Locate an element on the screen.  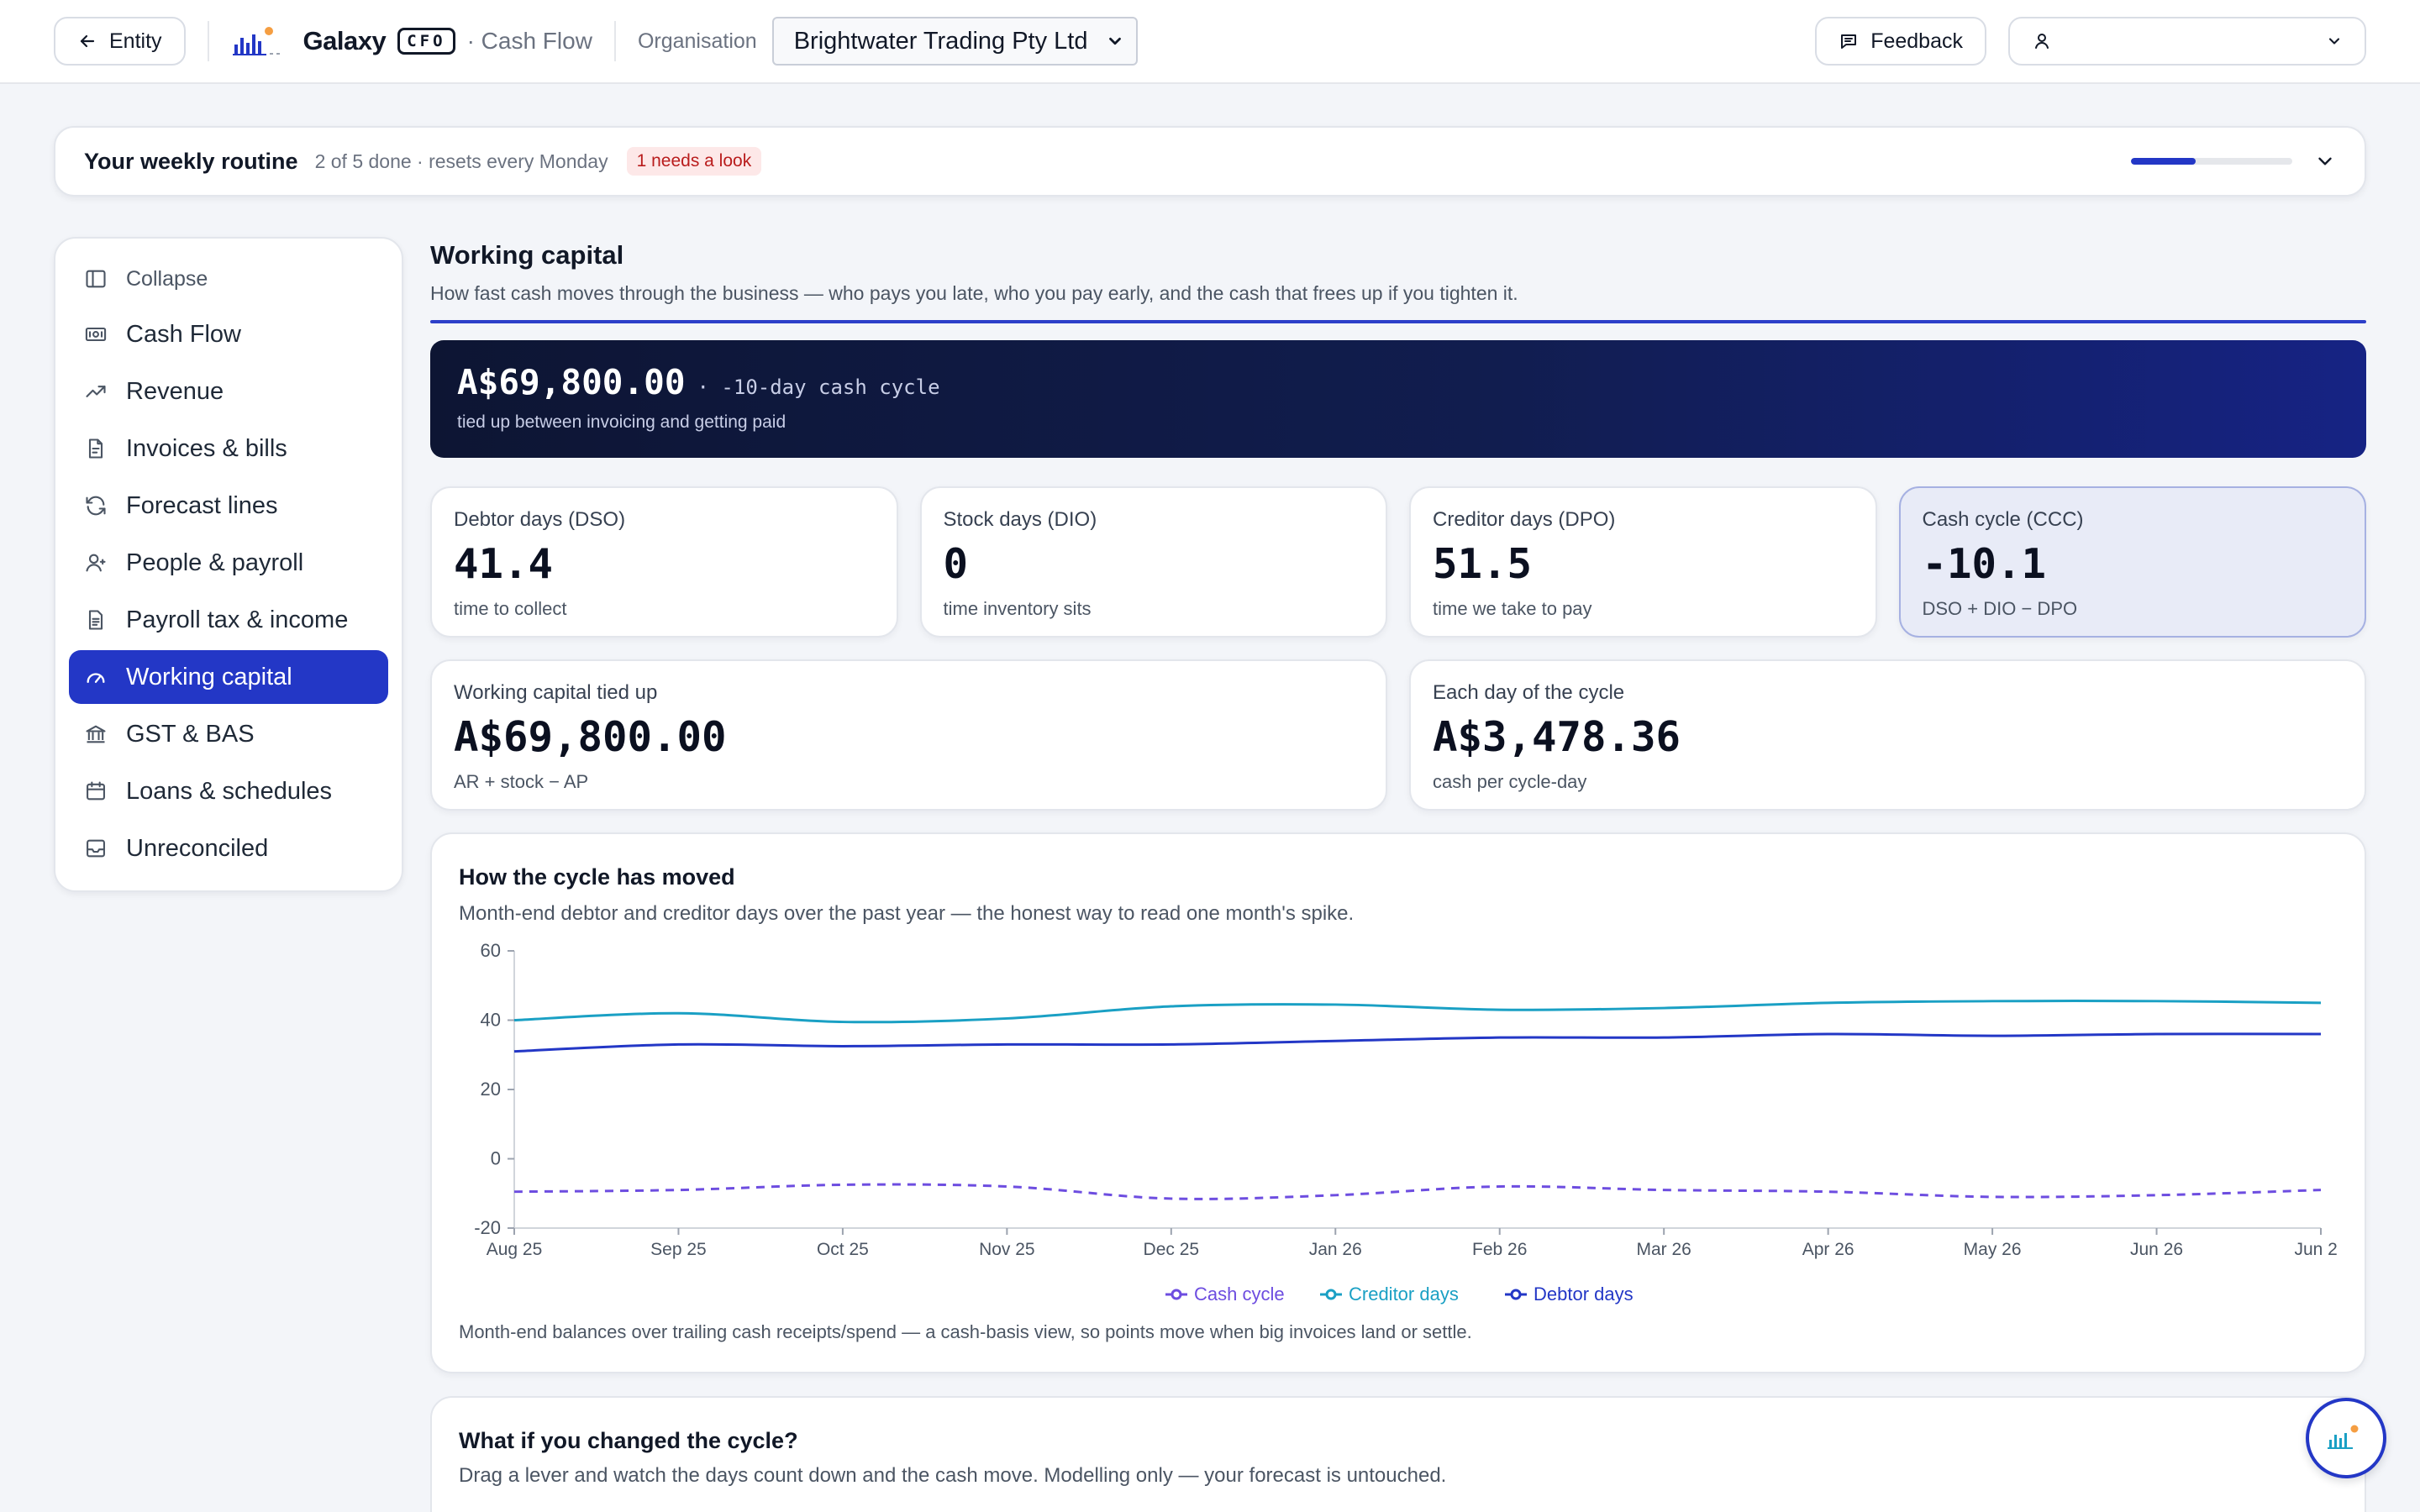
sidebar-item-revenue: Revenue is located at coordinates (228, 391).